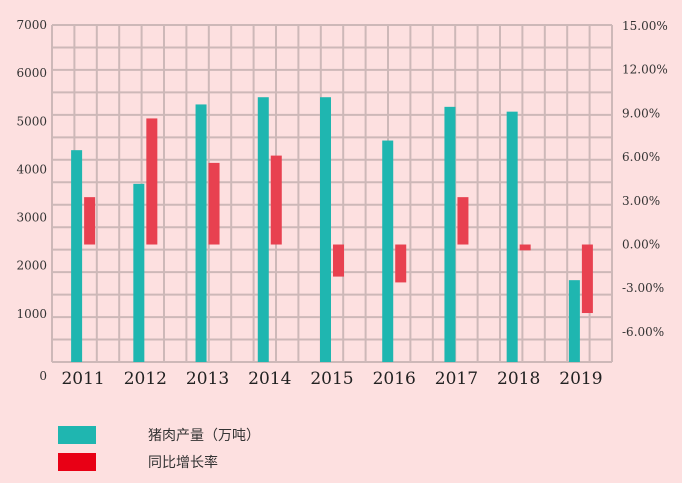  What do you see at coordinates (31, 218) in the screenshot?
I see `y-left-tick-label: 3000` at bounding box center [31, 218].